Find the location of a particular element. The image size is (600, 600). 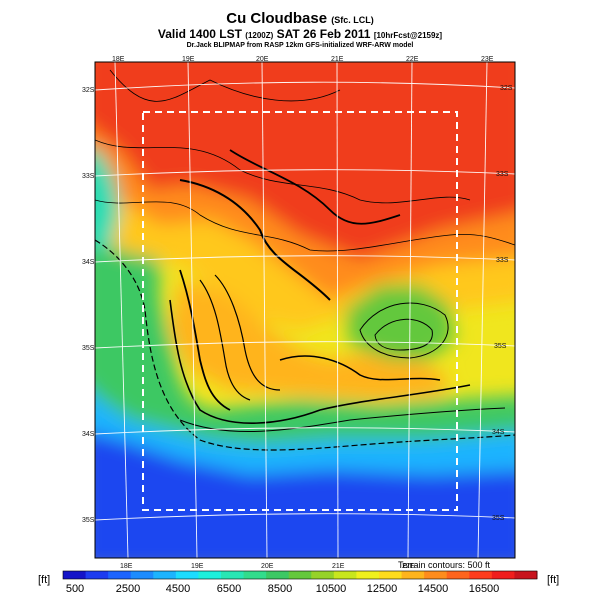

page-title: Cu Cloudbase (Sfc. LCL) is located at coordinates (300, 18).